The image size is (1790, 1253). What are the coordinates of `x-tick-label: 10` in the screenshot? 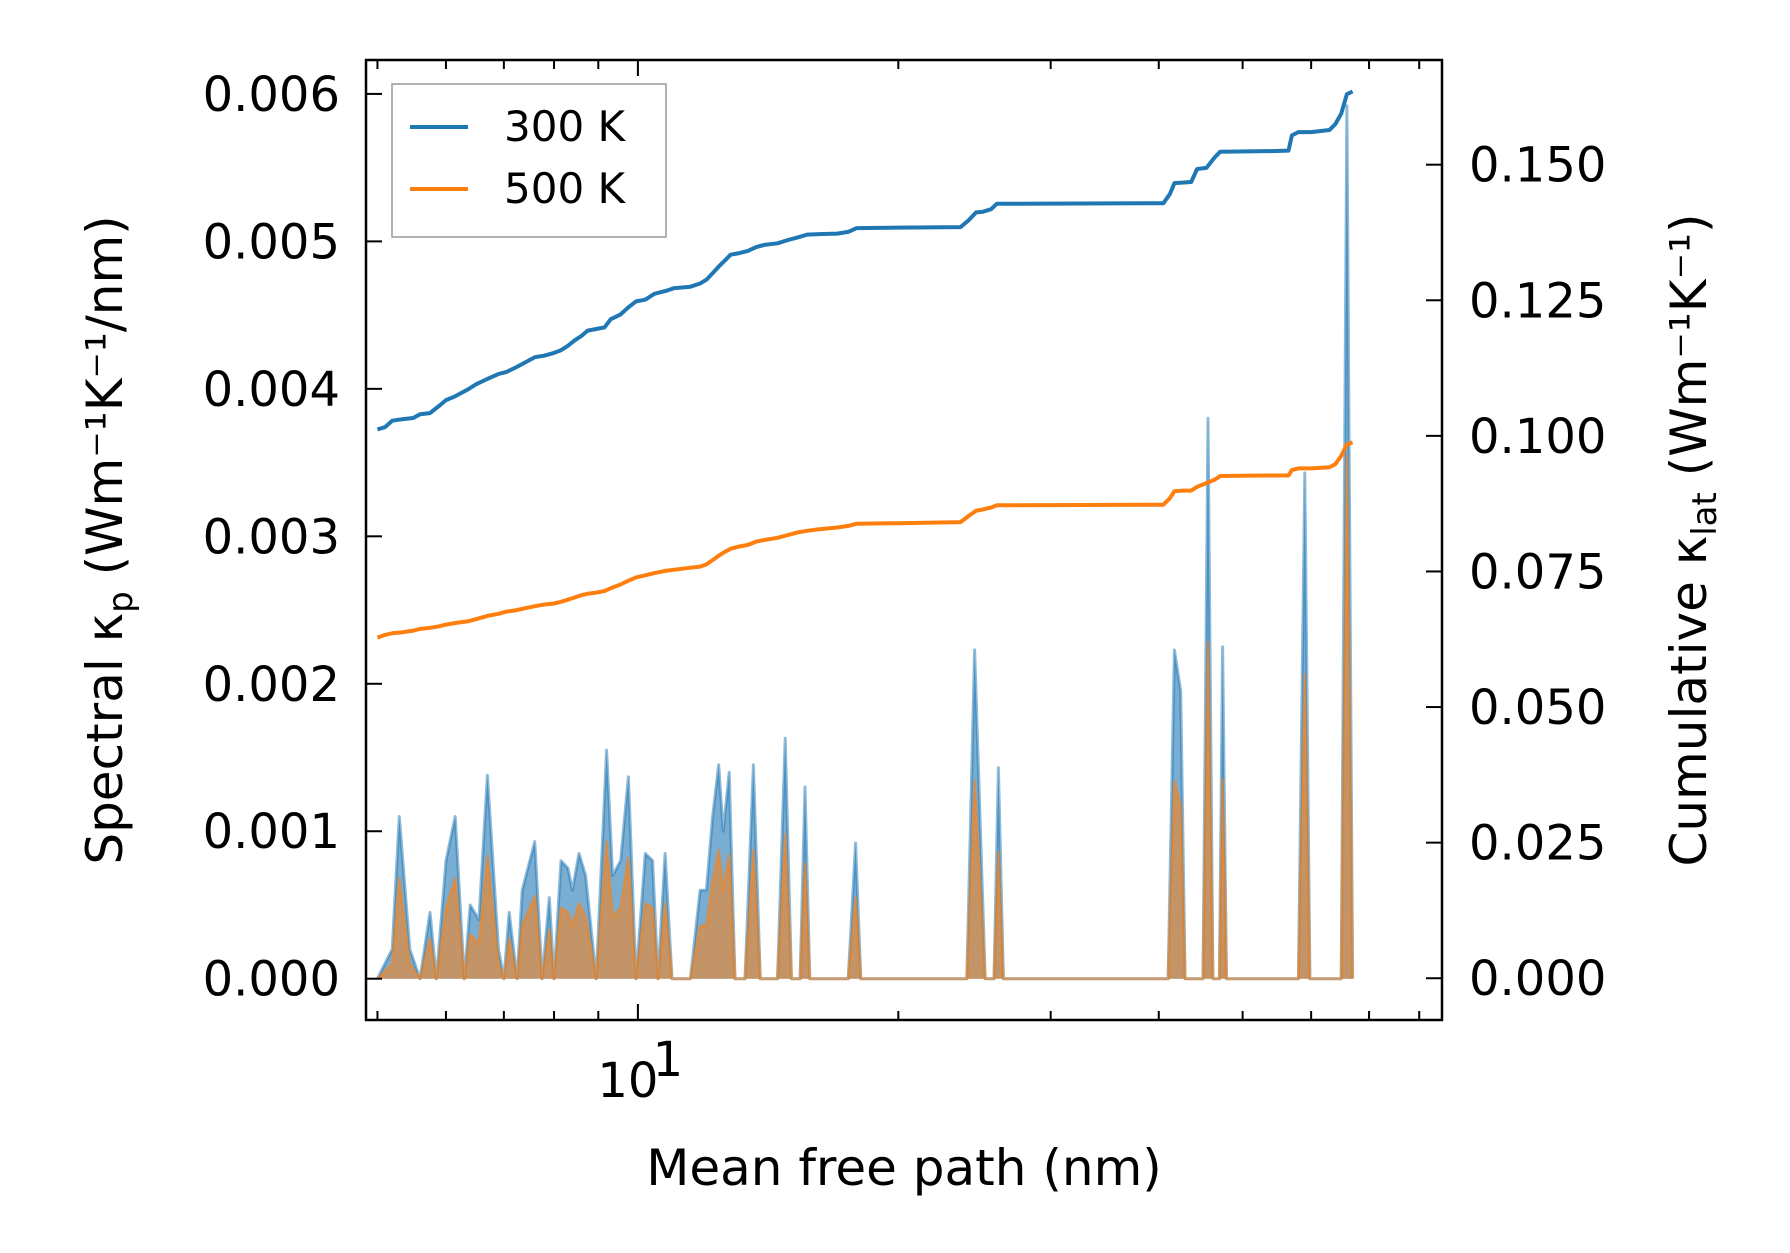 It's located at (627, 1081).